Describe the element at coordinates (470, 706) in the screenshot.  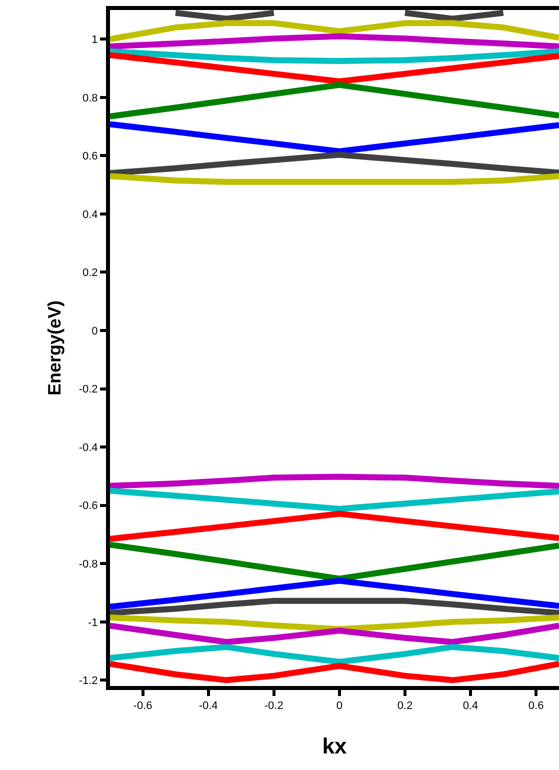
I see `x-tick-label: 0.4` at that location.